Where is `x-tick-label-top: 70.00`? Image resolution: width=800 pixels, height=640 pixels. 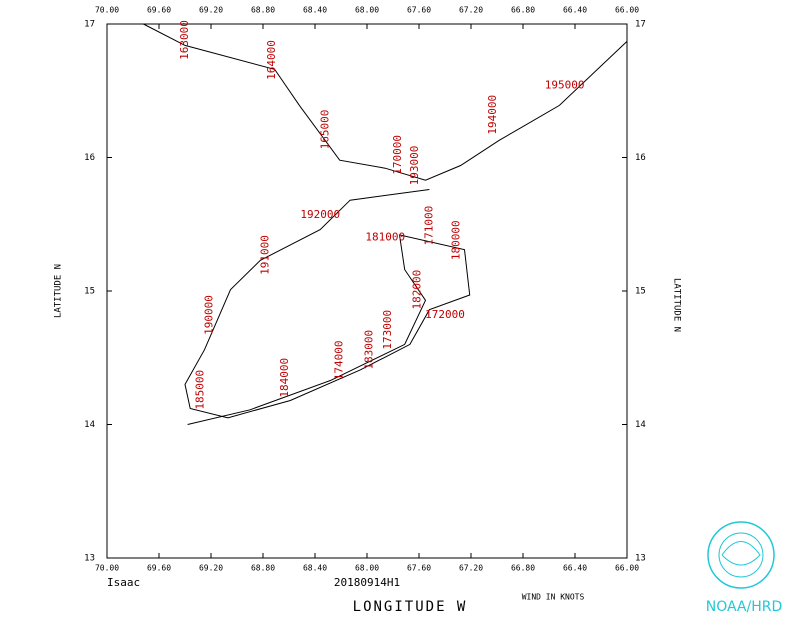
x-tick-label-top: 70.00 is located at coordinates (107, 10).